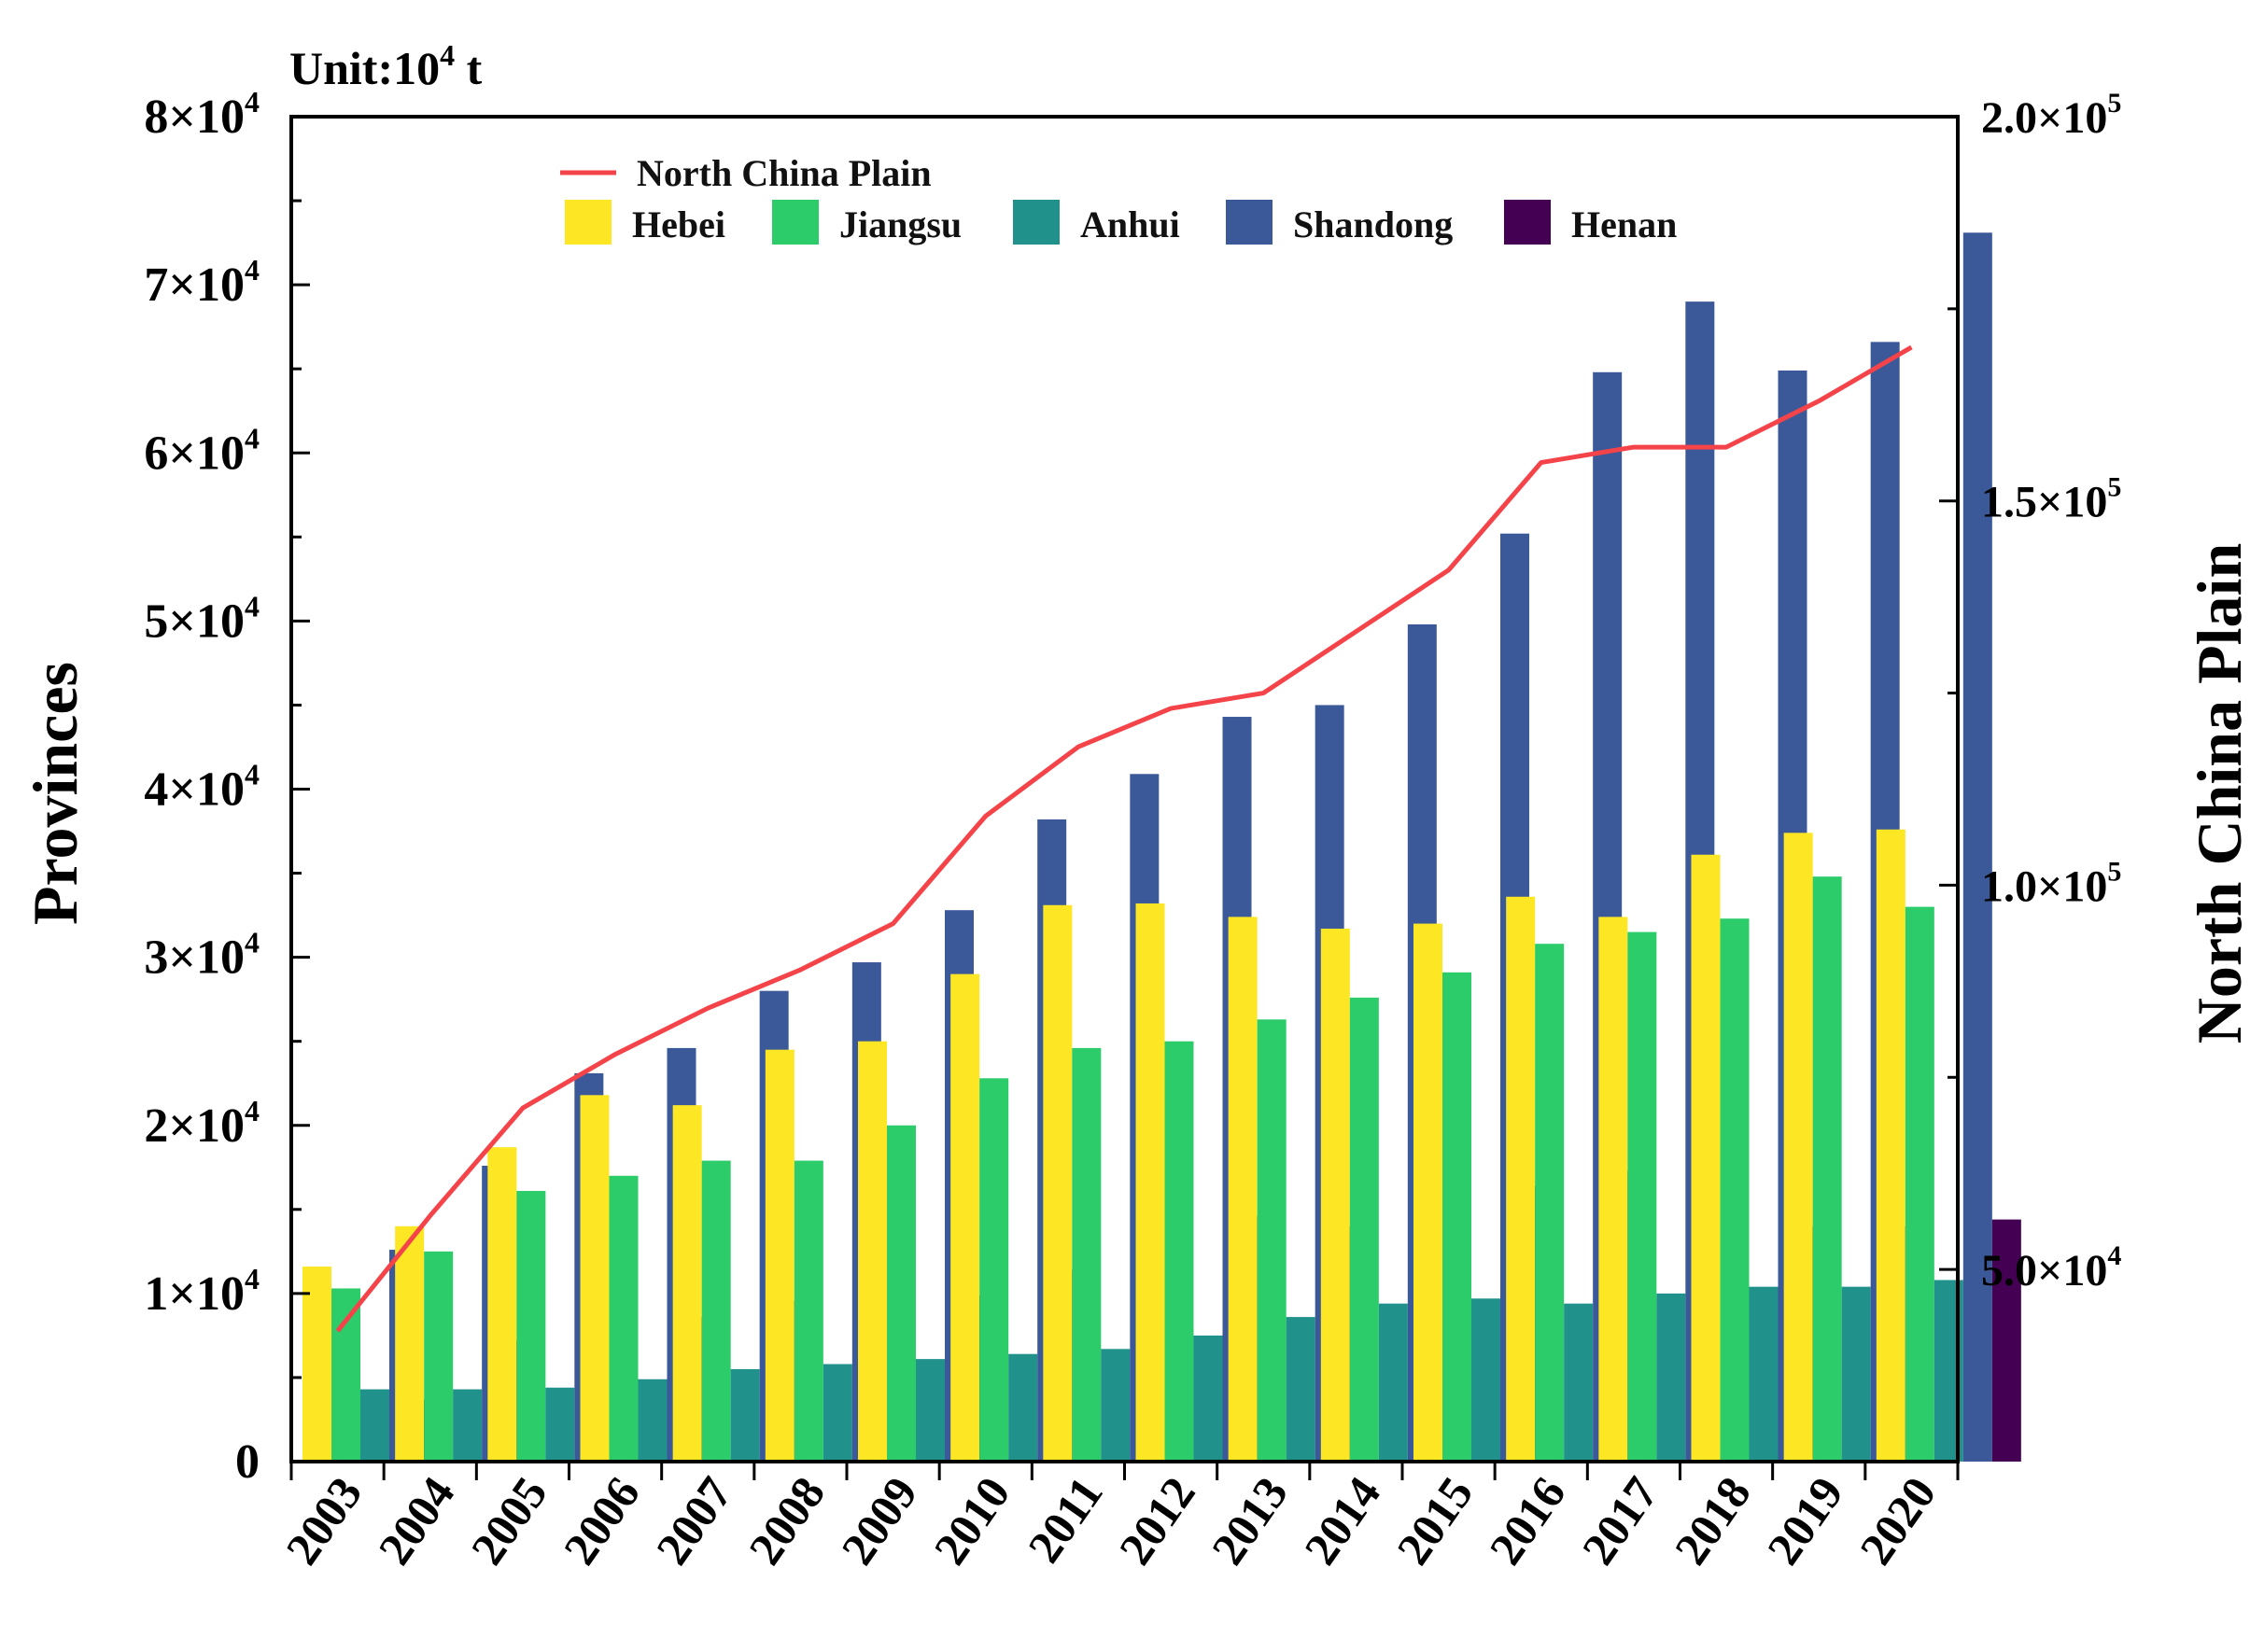  What do you see at coordinates (1579, 1382) in the screenshot?
I see `bar-anhui-2016` at bounding box center [1579, 1382].